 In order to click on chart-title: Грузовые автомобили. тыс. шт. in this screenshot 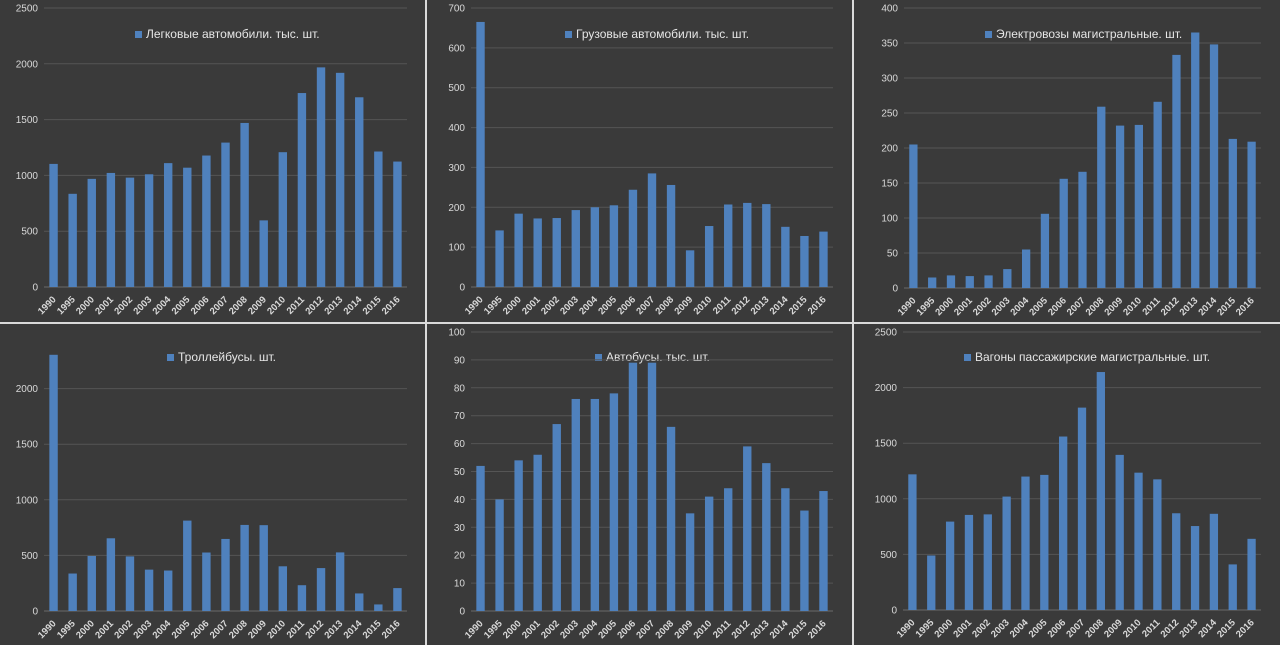, I will do `click(663, 34)`.